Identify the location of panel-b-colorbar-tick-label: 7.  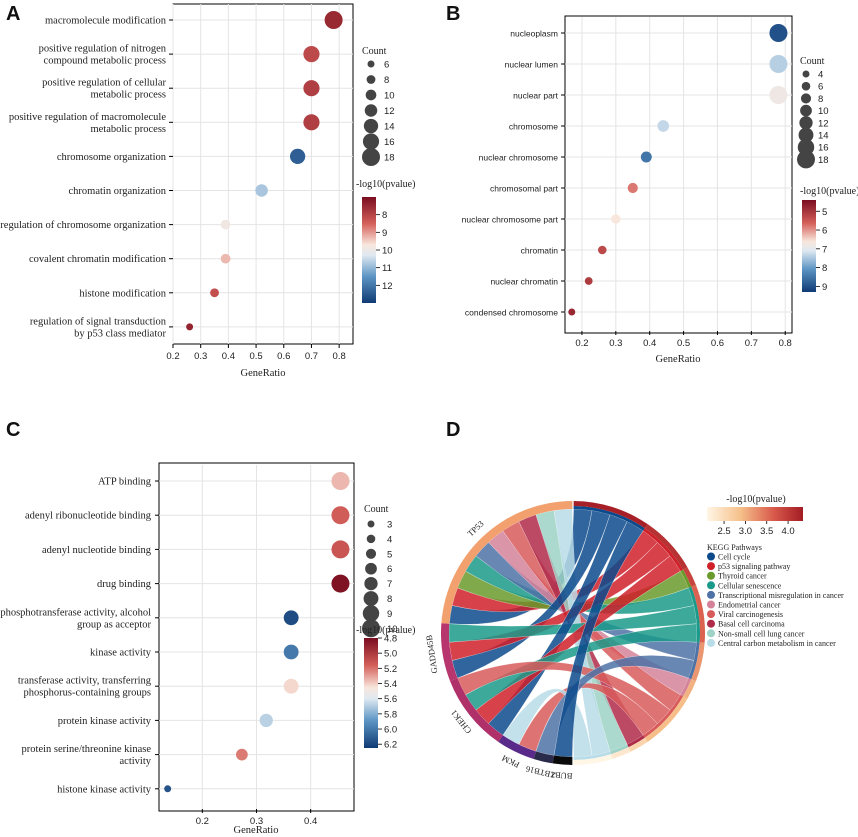
(824, 249).